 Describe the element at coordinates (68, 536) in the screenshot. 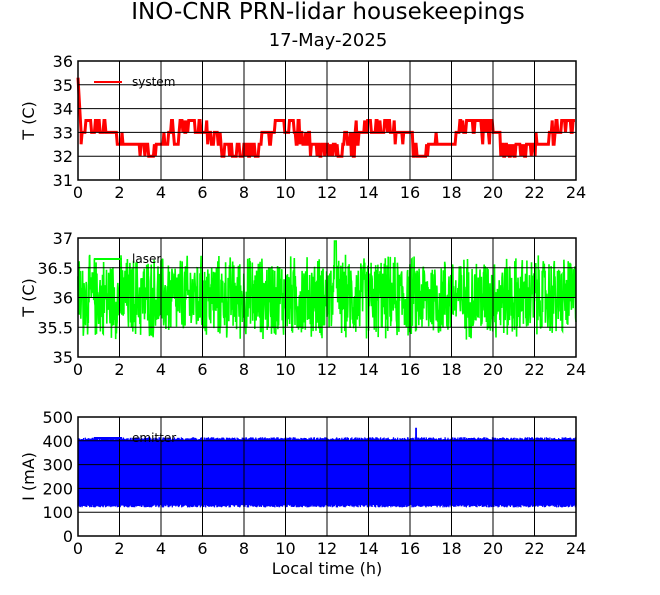

I see `y-tick-label: 0` at that location.